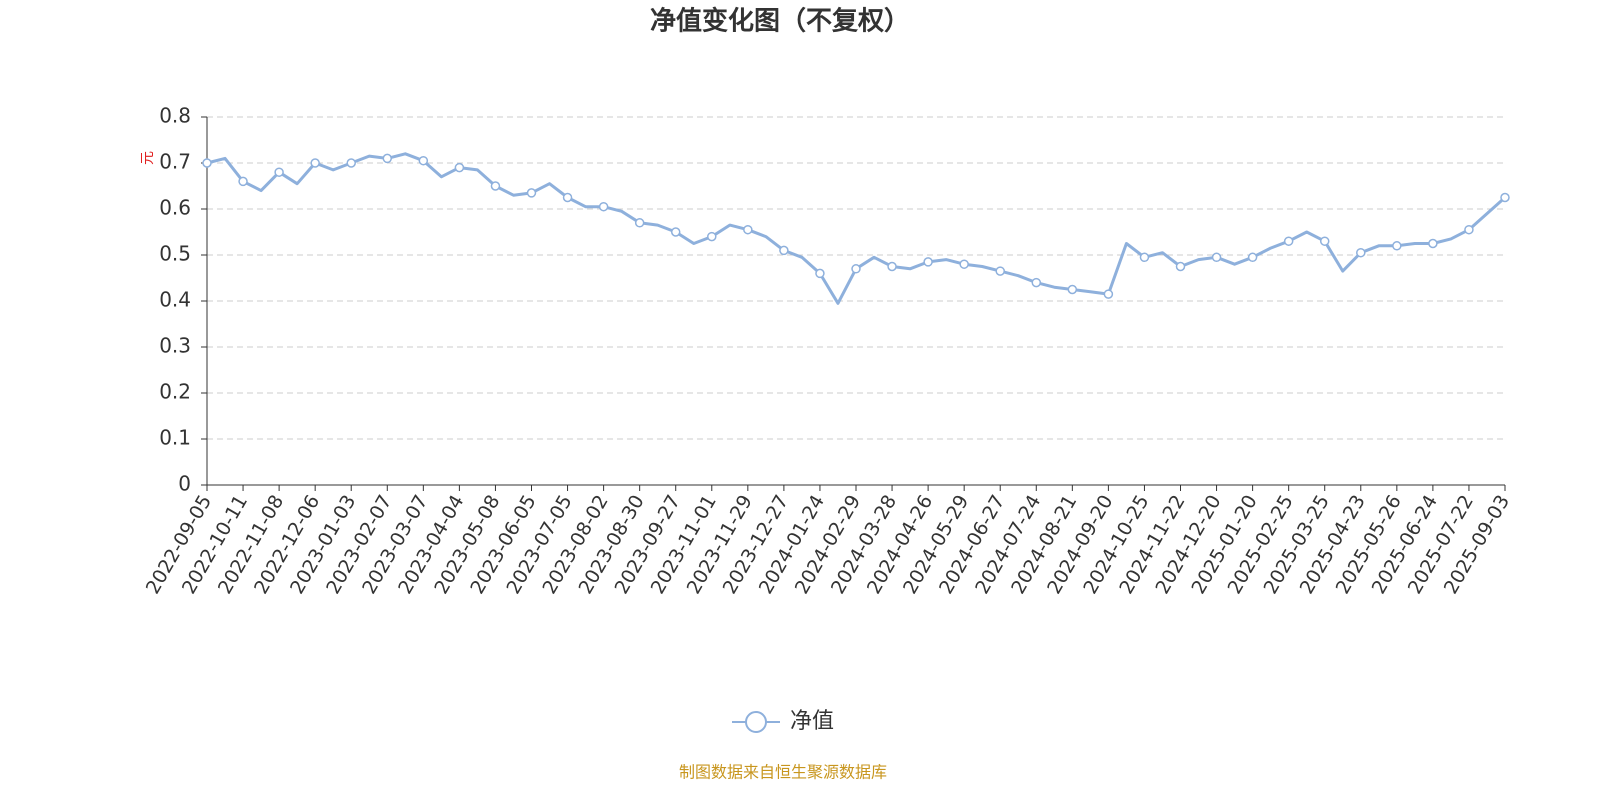 Image resolution: width=1600 pixels, height=800 pixels. I want to click on y-tick-label: 0.4, so click(175, 300).